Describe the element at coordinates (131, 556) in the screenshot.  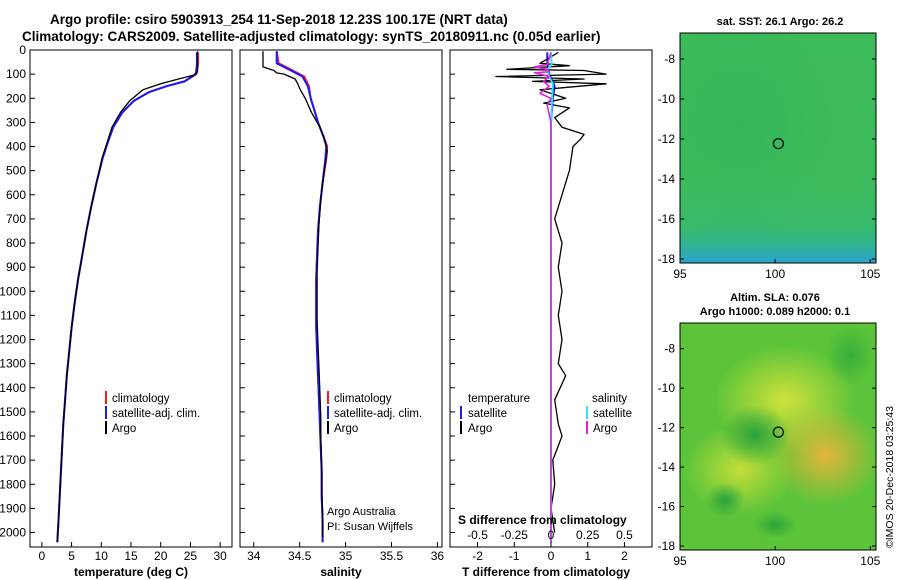
I see `x-tick-label: 15` at that location.